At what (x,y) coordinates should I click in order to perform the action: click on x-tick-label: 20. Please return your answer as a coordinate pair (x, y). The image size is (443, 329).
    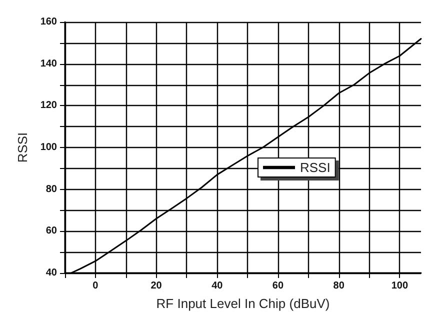
    Looking at the image, I should click on (156, 286).